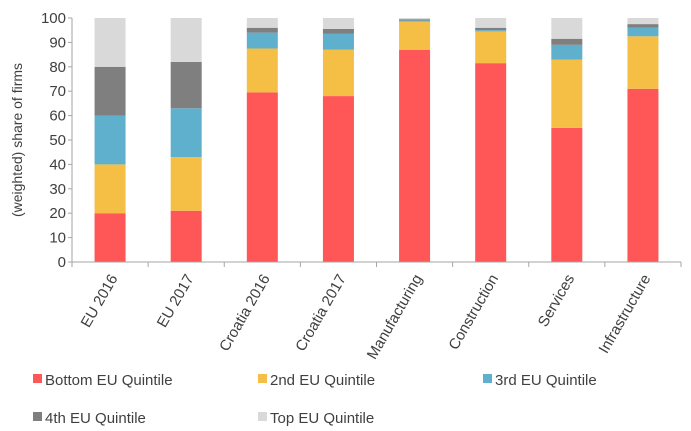 The image size is (691, 431). I want to click on y-tick-label: 60, so click(57, 116).